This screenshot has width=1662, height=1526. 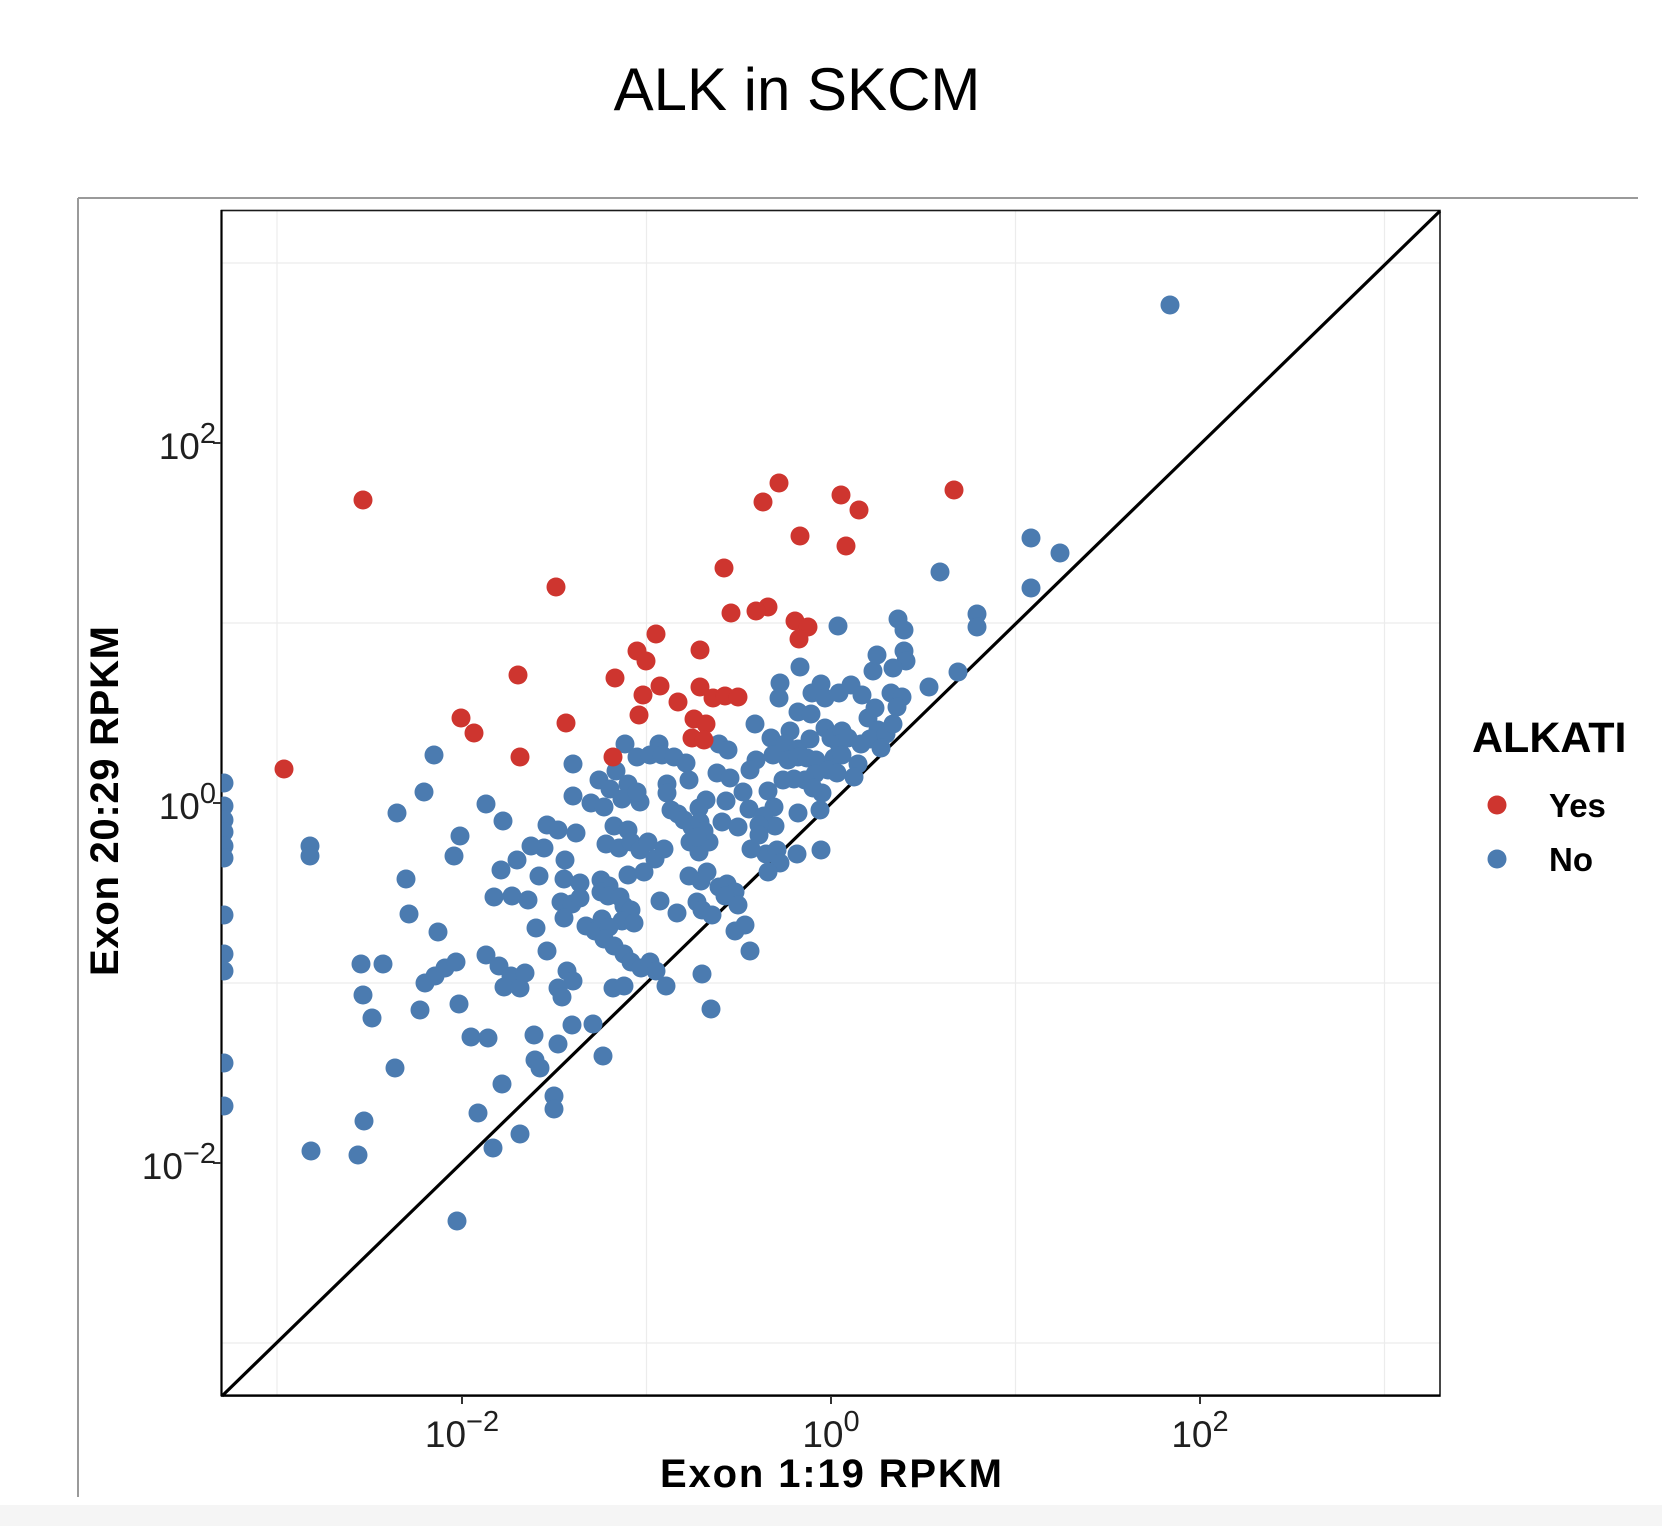 What do you see at coordinates (1571, 859) in the screenshot?
I see `svg-text: No` at bounding box center [1571, 859].